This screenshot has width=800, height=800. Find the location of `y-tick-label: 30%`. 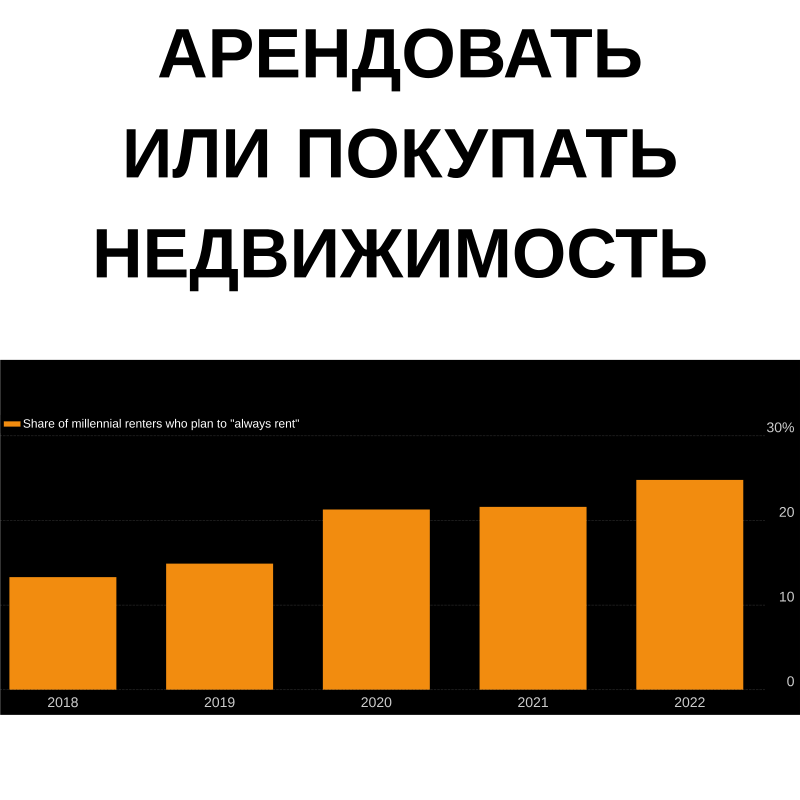

y-tick-label: 30% is located at coordinates (780, 427).